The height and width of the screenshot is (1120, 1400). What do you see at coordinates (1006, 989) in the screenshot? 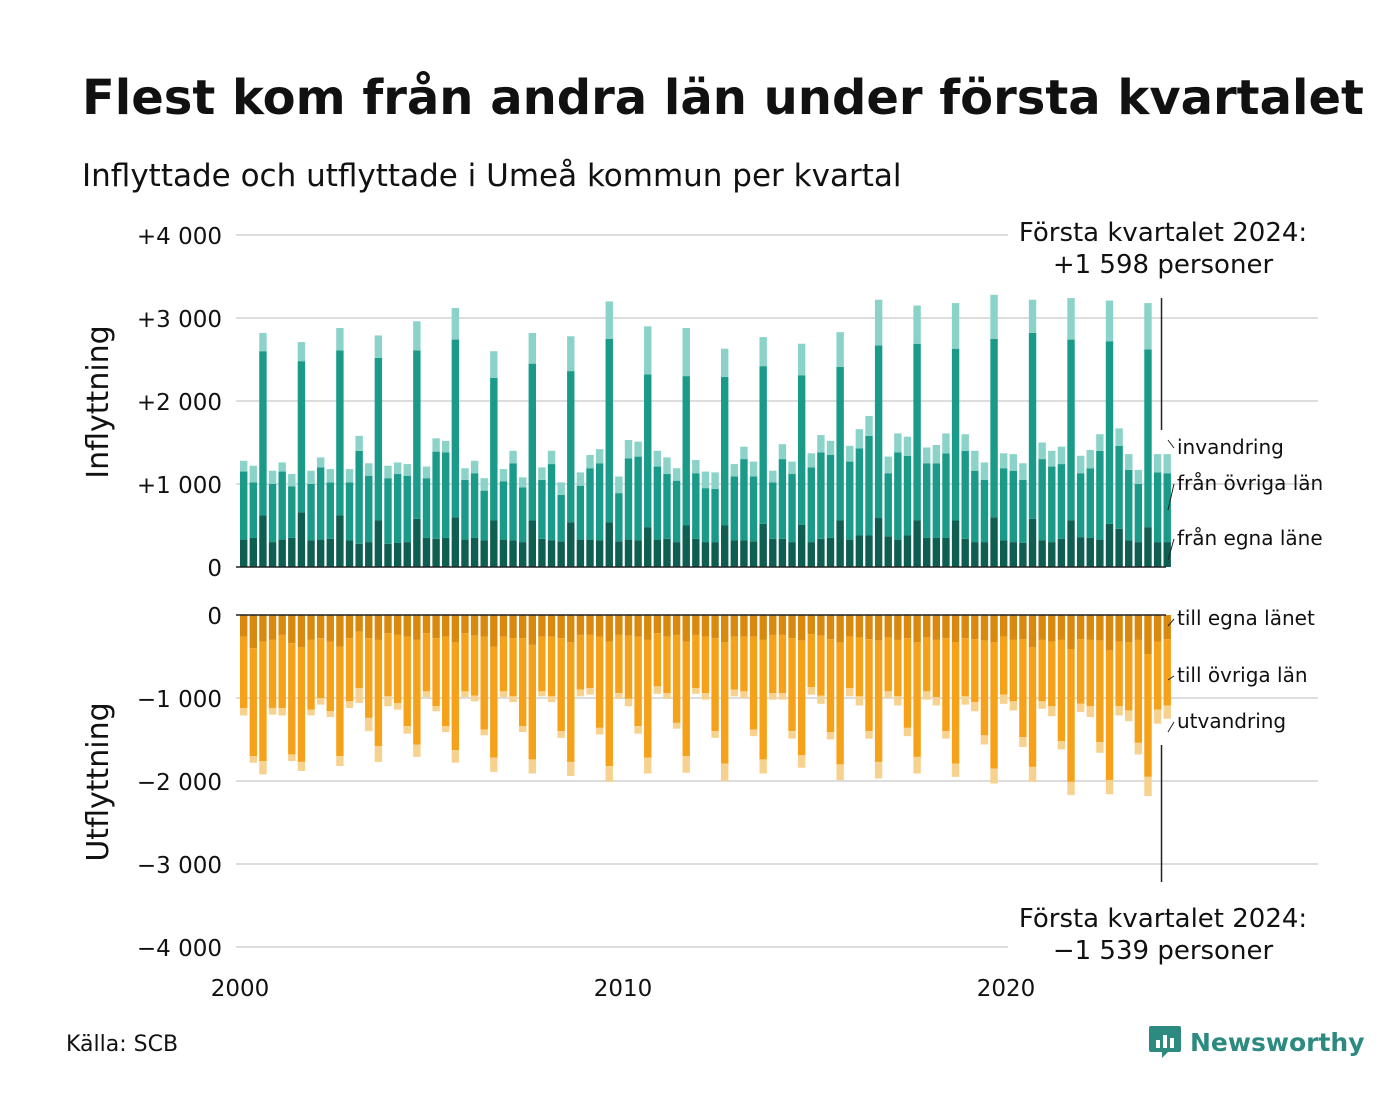
I see `x-tick-label: 2020` at bounding box center [1006, 989].